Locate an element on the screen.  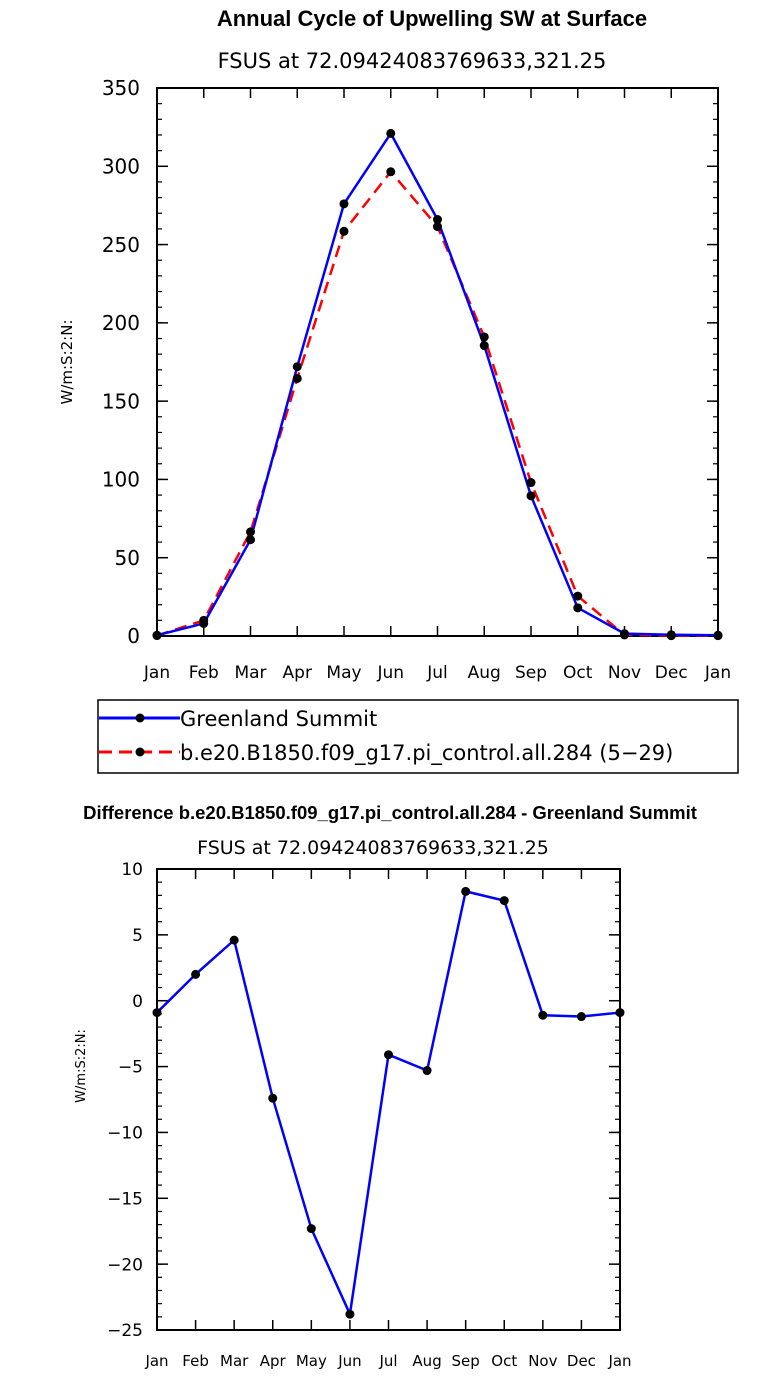
chart1-xtick-label: May is located at coordinates (343, 673).